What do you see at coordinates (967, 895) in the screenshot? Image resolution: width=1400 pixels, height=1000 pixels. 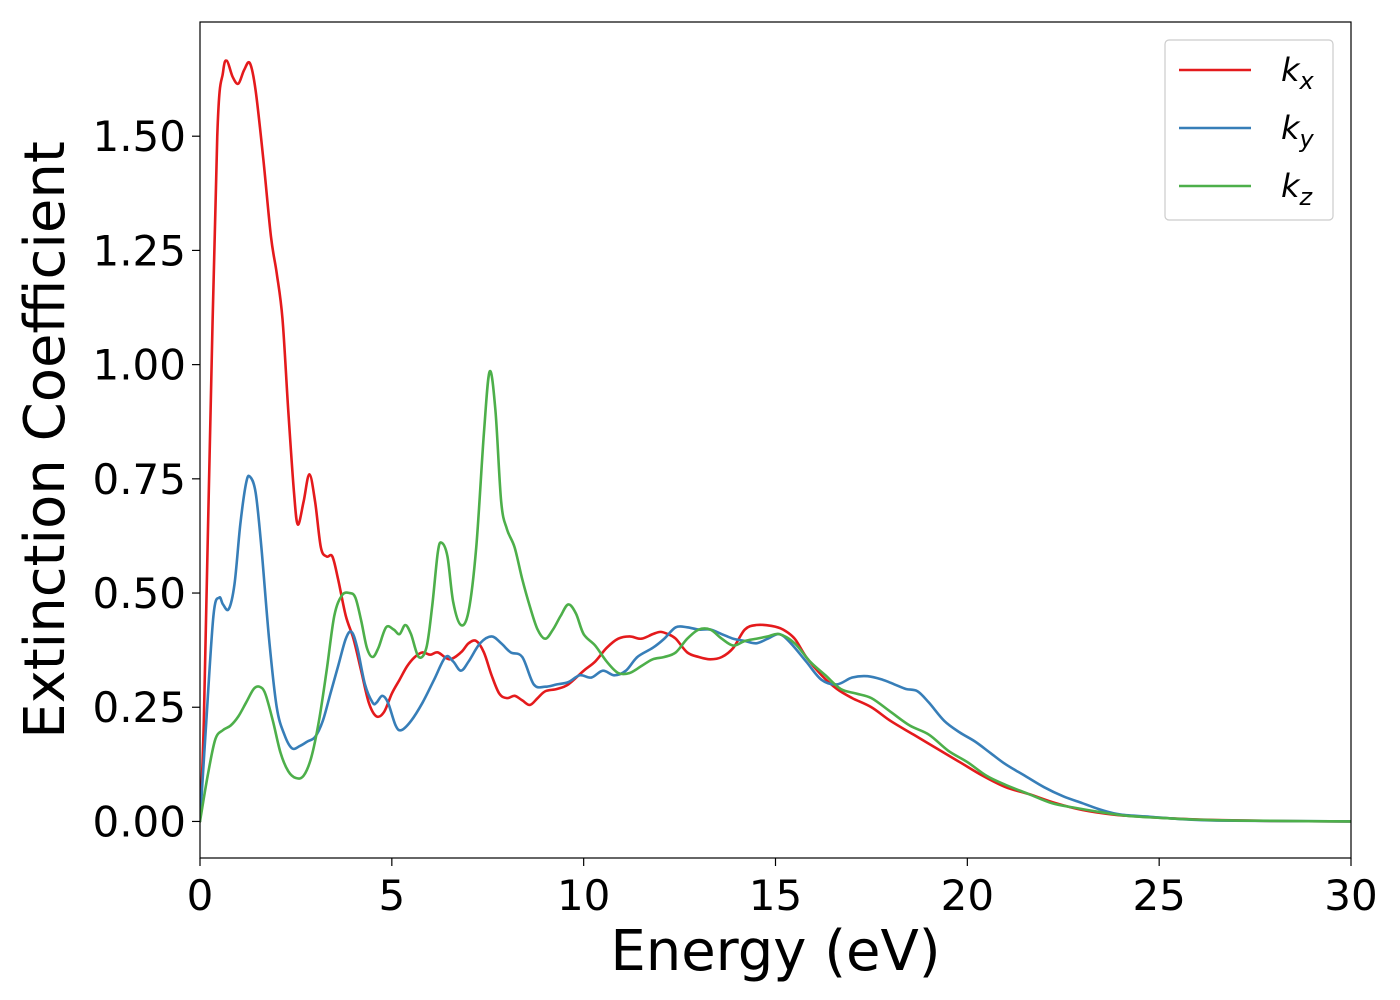 I see `x-tick-label: 20` at bounding box center [967, 895].